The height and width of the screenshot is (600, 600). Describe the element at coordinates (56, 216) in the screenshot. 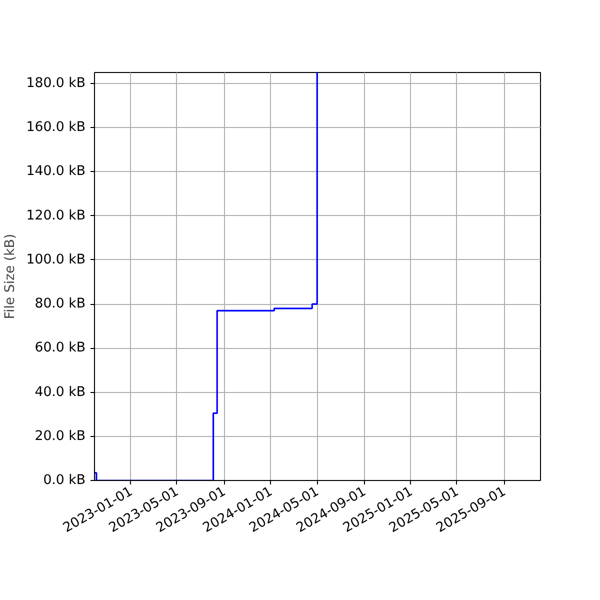

I see `y-tick-label: 120.0 kB` at that location.